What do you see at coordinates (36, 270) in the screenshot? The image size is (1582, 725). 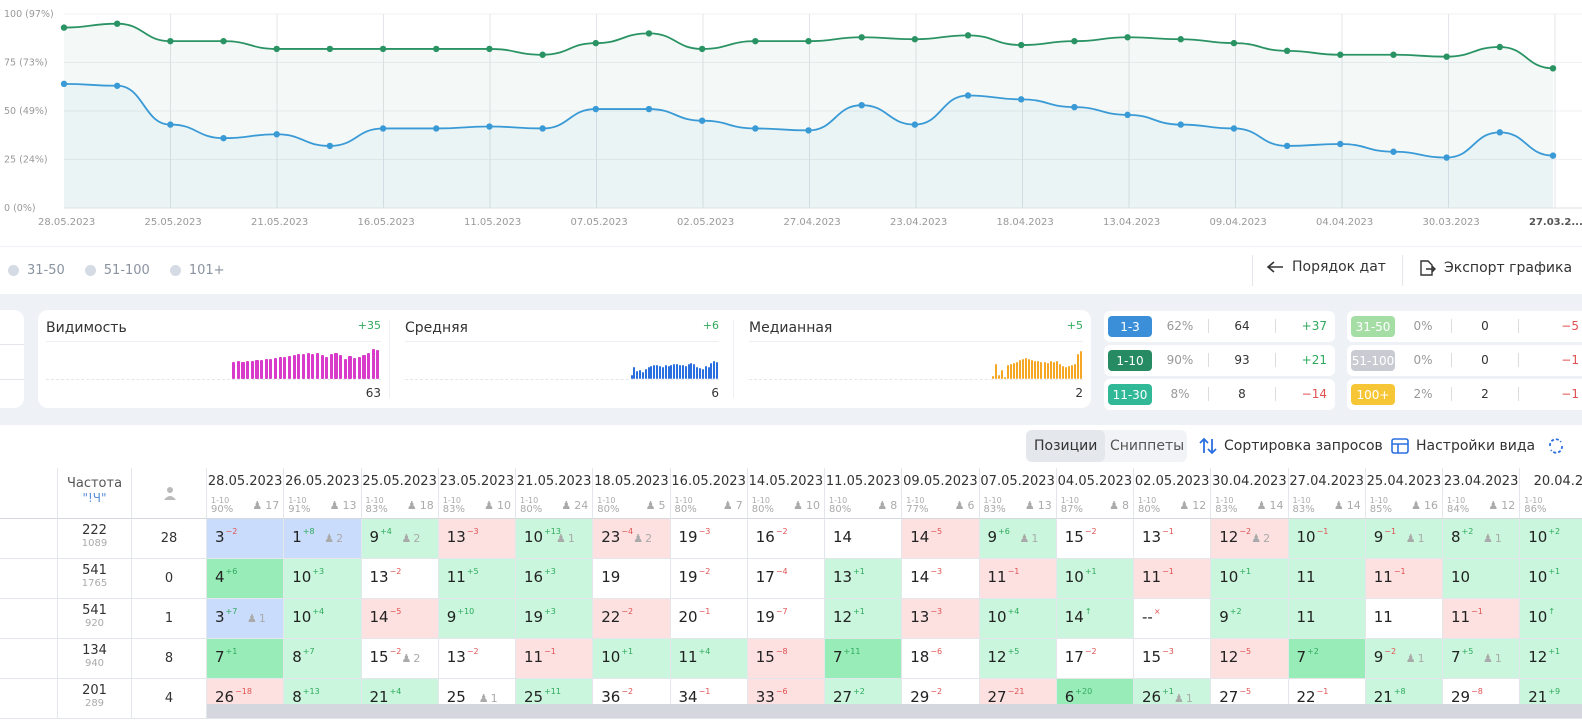 I see `legend-item: 31-50` at bounding box center [36, 270].